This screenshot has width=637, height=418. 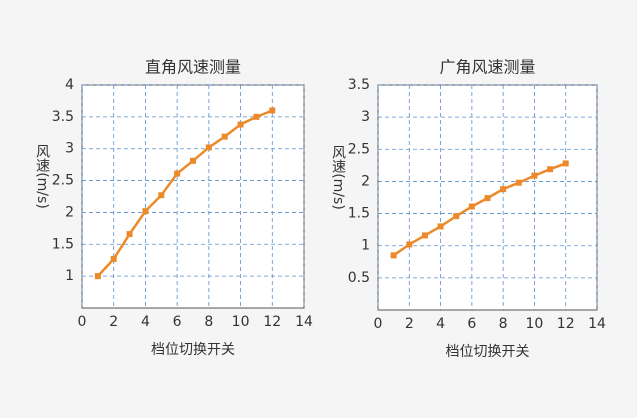 What do you see at coordinates (487, 67) in the screenshot?
I see `chart-title: 广角风速测量` at bounding box center [487, 67].